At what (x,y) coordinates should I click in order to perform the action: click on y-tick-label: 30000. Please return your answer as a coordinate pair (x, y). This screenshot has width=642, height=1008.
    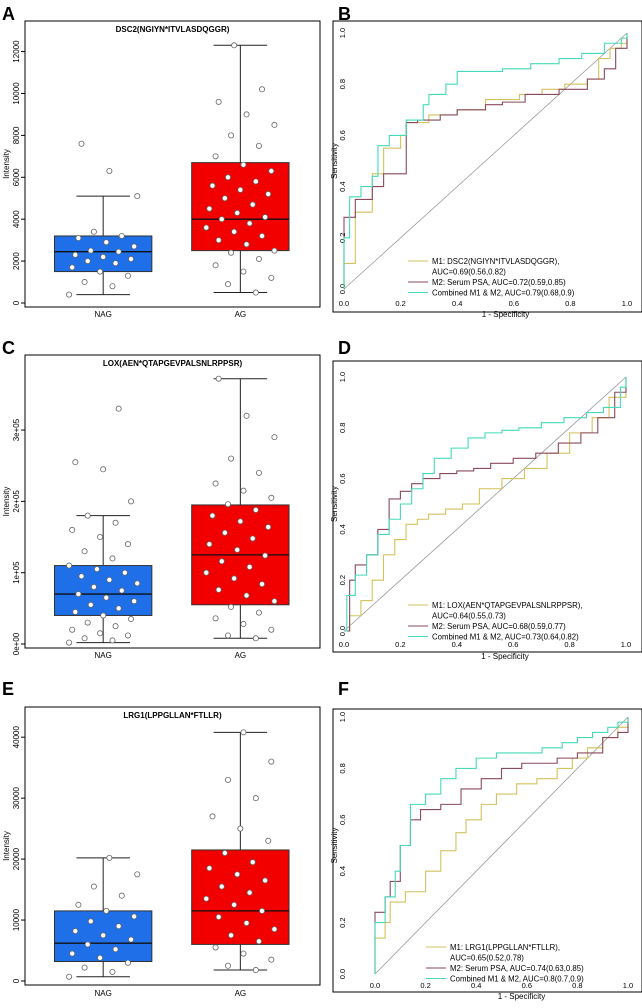
    Looking at the image, I should click on (16, 797).